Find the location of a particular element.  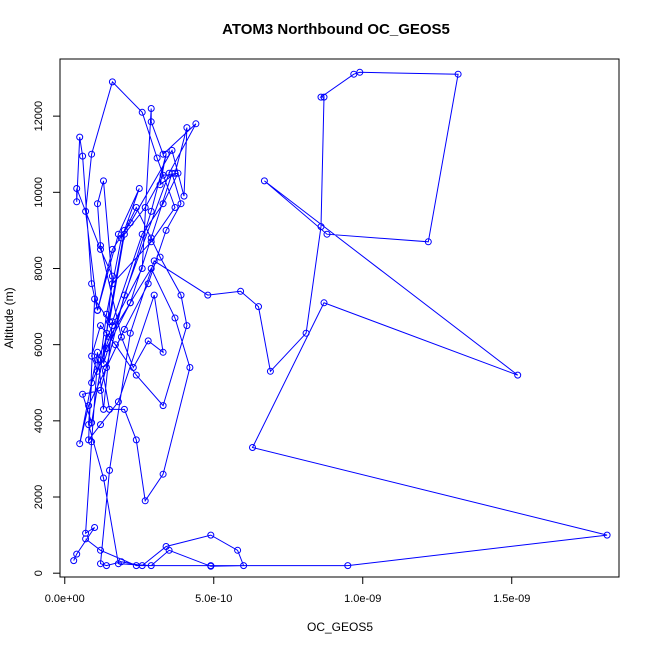

y-tick-label: 8000 is located at coordinates (39, 268).